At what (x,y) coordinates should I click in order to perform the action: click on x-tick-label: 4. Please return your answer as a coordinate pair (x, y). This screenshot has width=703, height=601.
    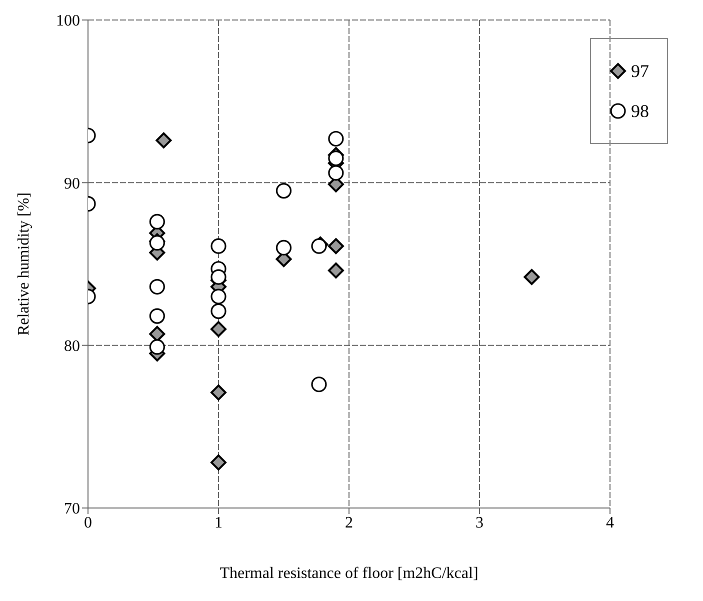
    Looking at the image, I should click on (610, 523).